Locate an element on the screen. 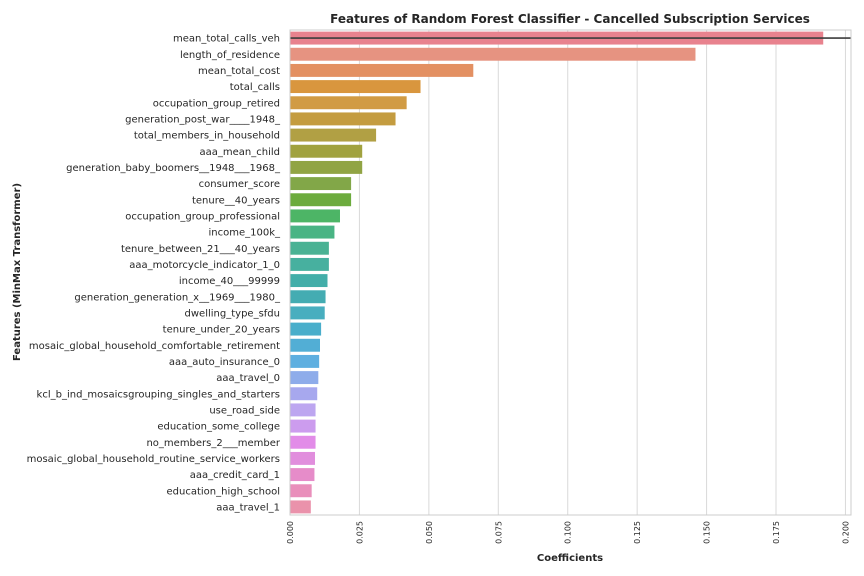 The width and height of the screenshot is (864, 576). y-tick-label: tenure__40_years is located at coordinates (236, 200).